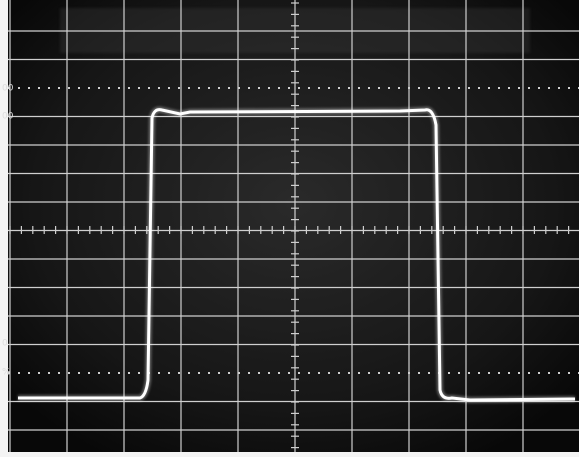 The image size is (579, 457). I want to click on scale-labels: 00 00 0 %, so click(8, 231).